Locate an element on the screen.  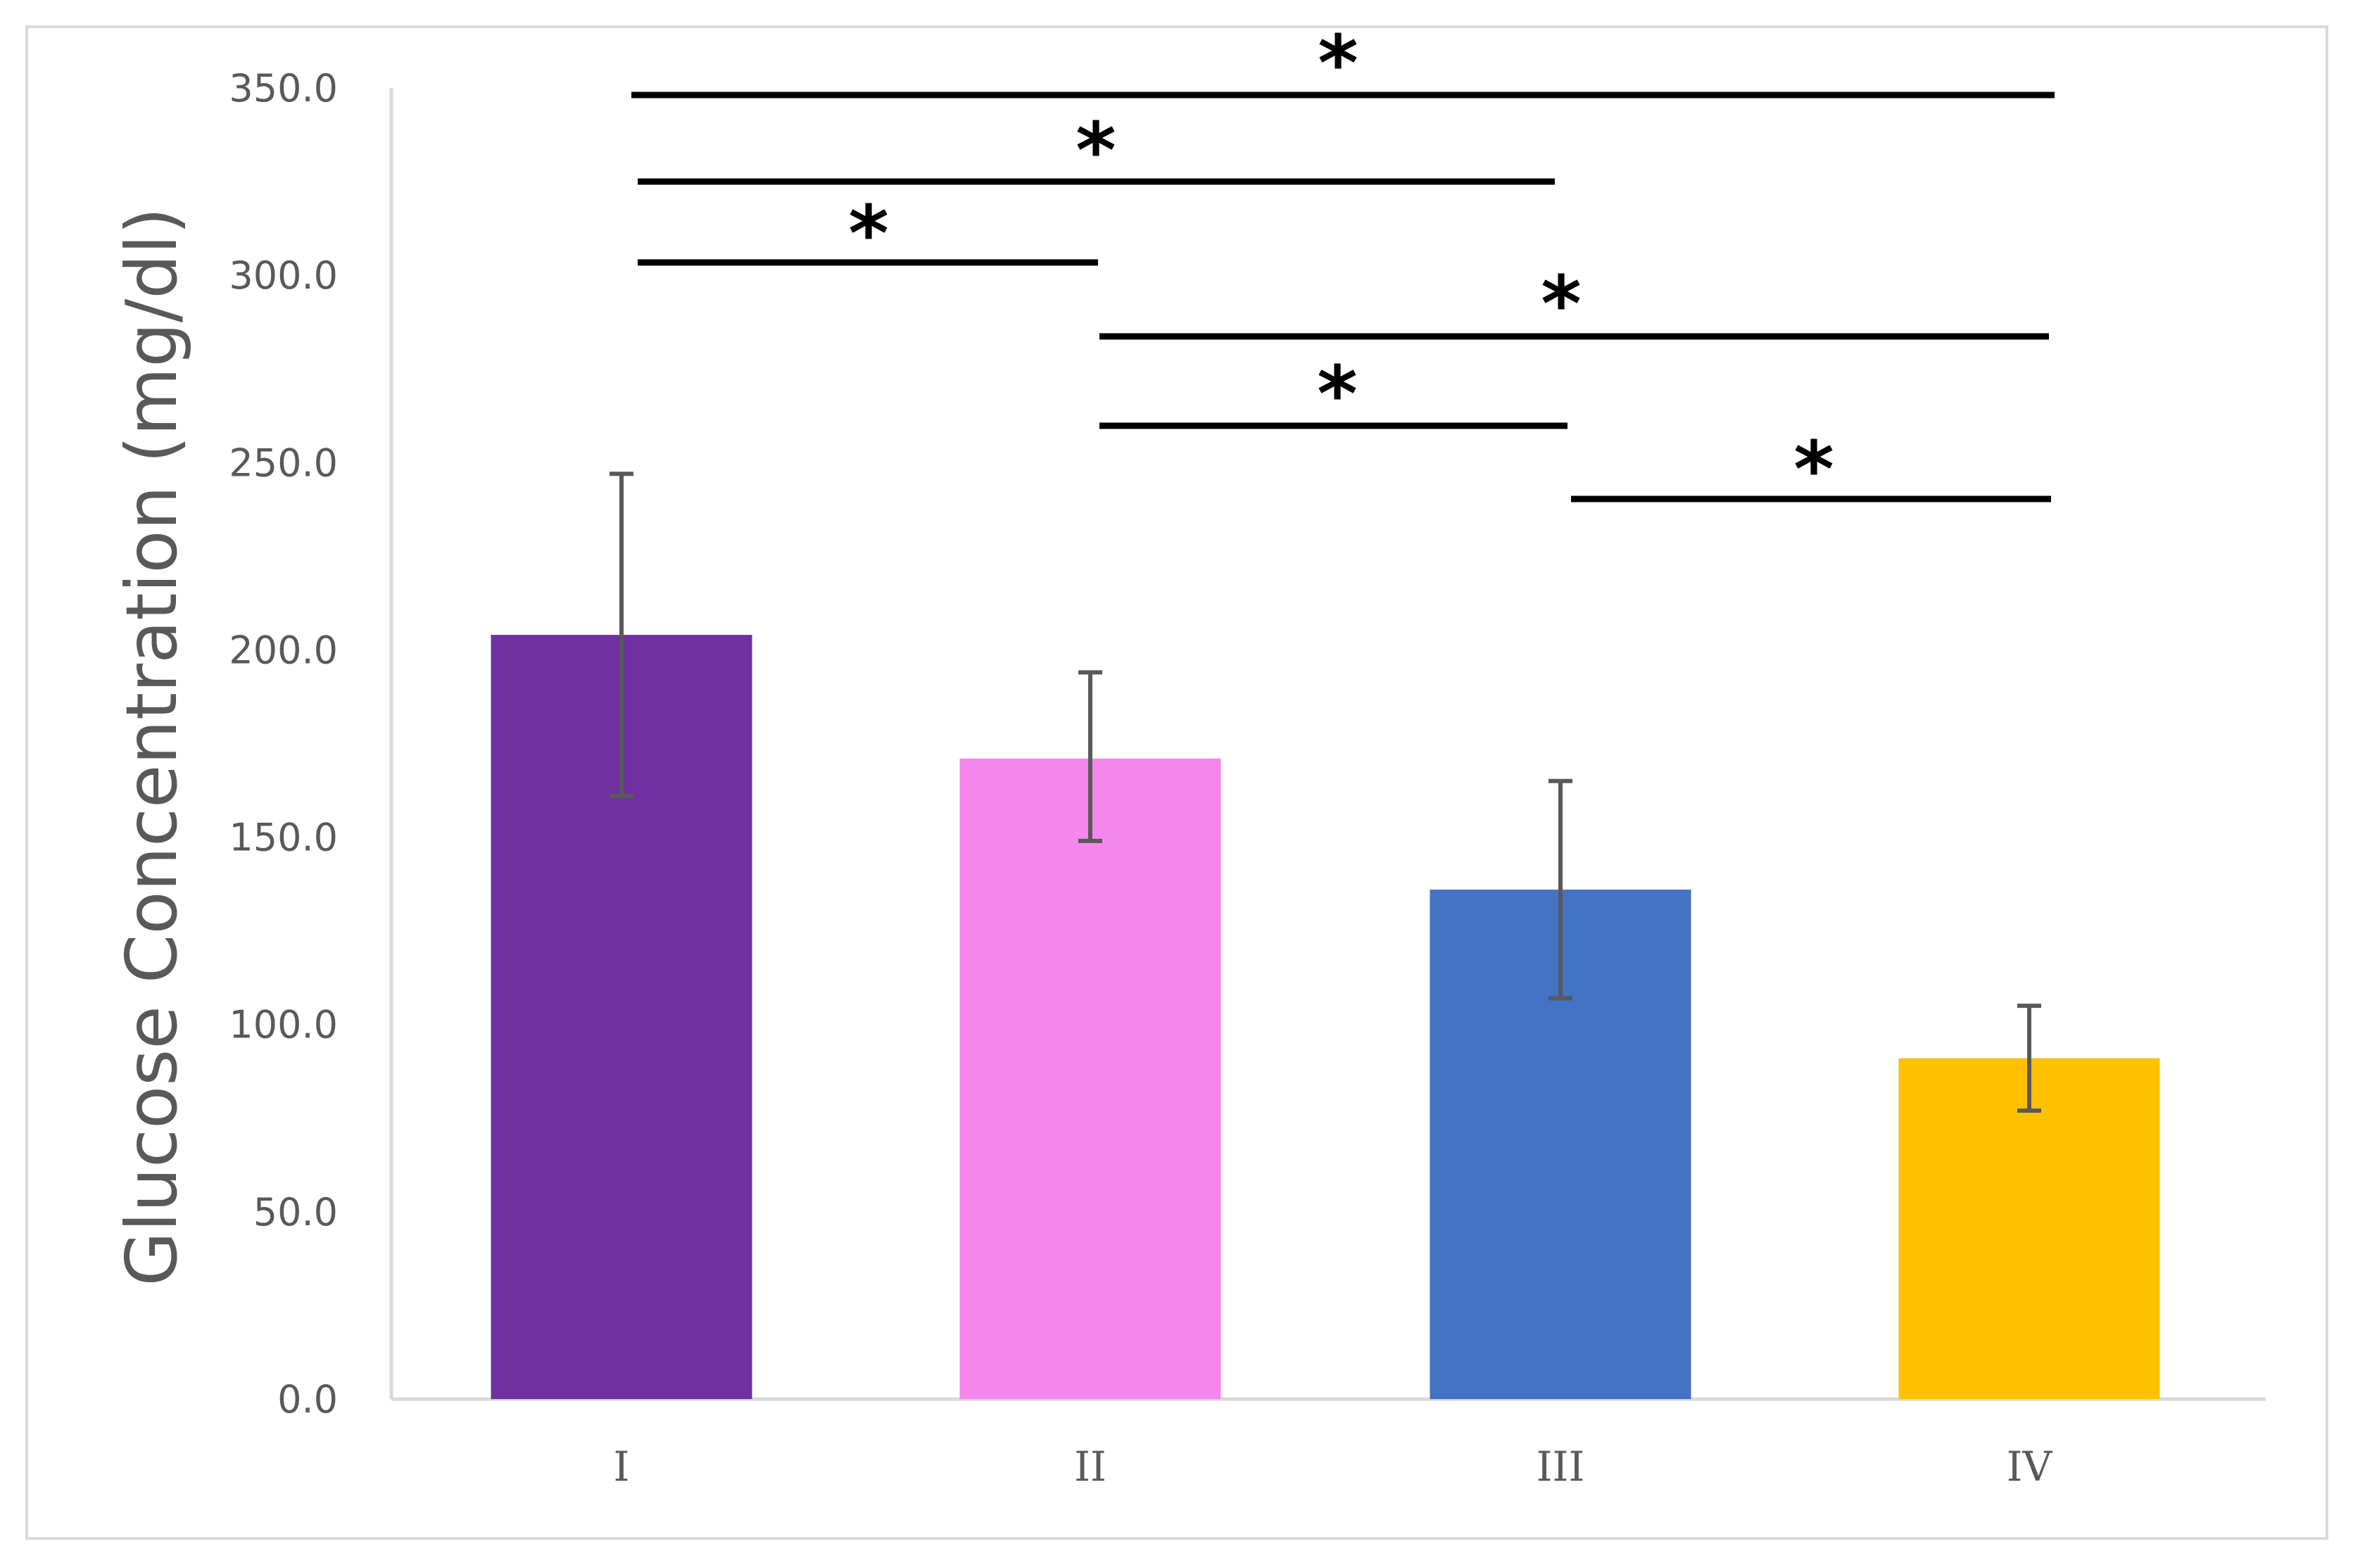
y-axis-title: Glucose Concentration (mg/dl) is located at coordinates (152, 747).